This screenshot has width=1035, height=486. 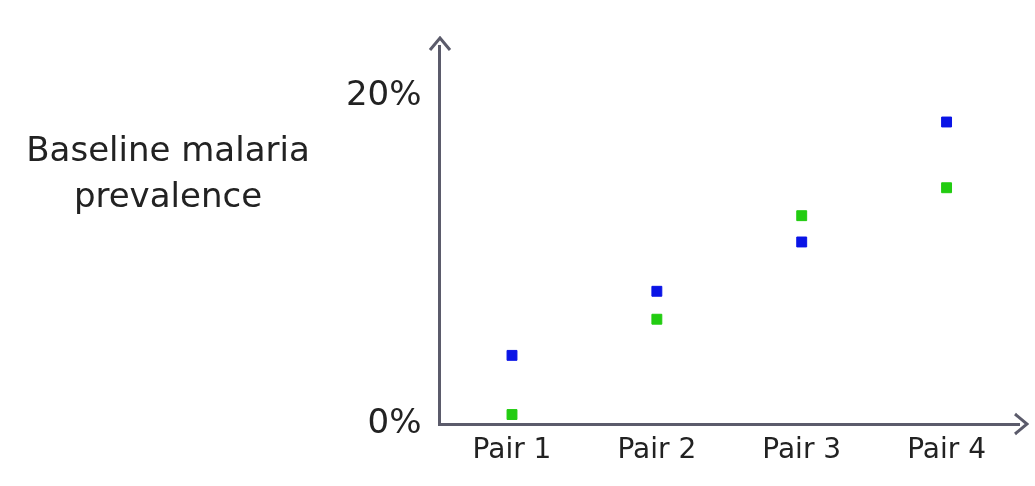 What do you see at coordinates (946, 449) in the screenshot?
I see `x-tick-label: Pair 4` at bounding box center [946, 449].